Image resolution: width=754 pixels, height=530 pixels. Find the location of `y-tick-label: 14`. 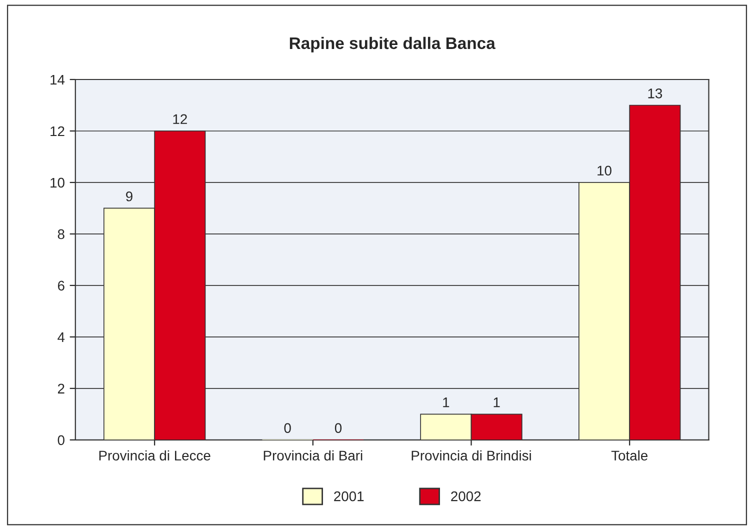

y-tick-label: 14 is located at coordinates (57, 79).